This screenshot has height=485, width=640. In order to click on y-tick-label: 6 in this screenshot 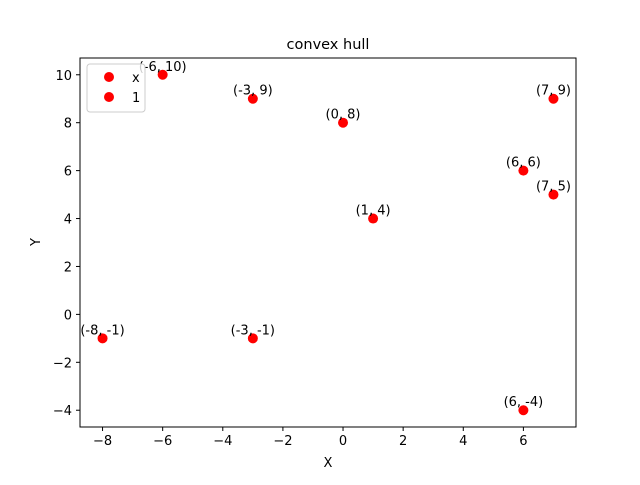, I will do `click(68, 172)`.